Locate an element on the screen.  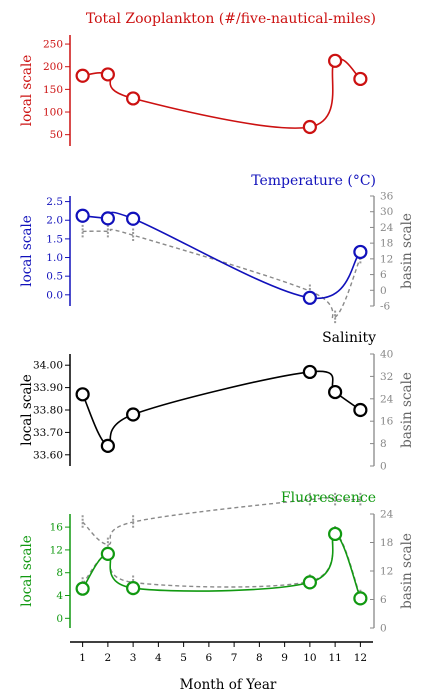
x-tick-label: 12 is located at coordinates (360, 658).